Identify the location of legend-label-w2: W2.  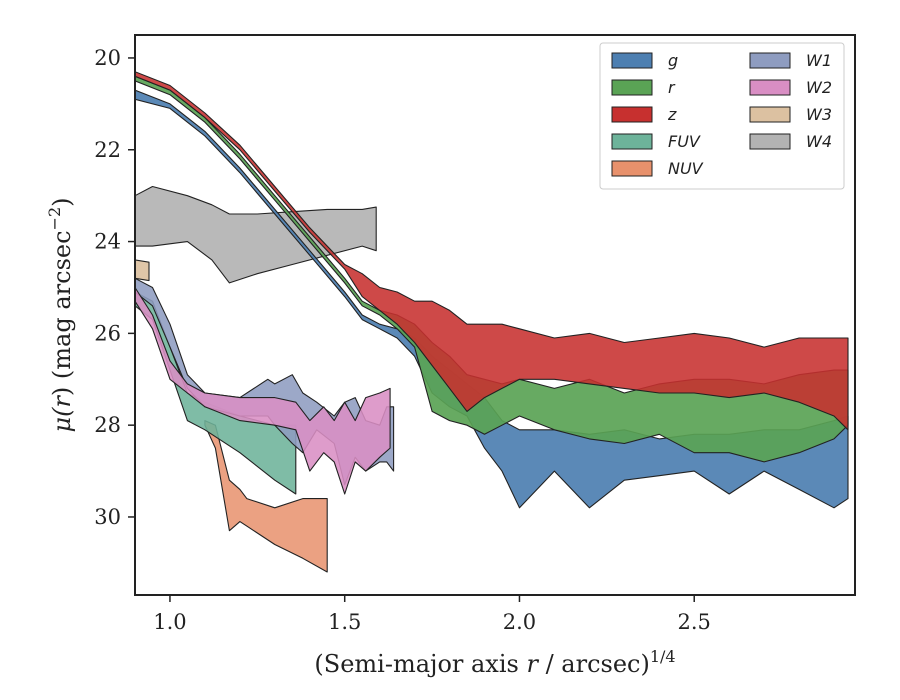
(819, 87).